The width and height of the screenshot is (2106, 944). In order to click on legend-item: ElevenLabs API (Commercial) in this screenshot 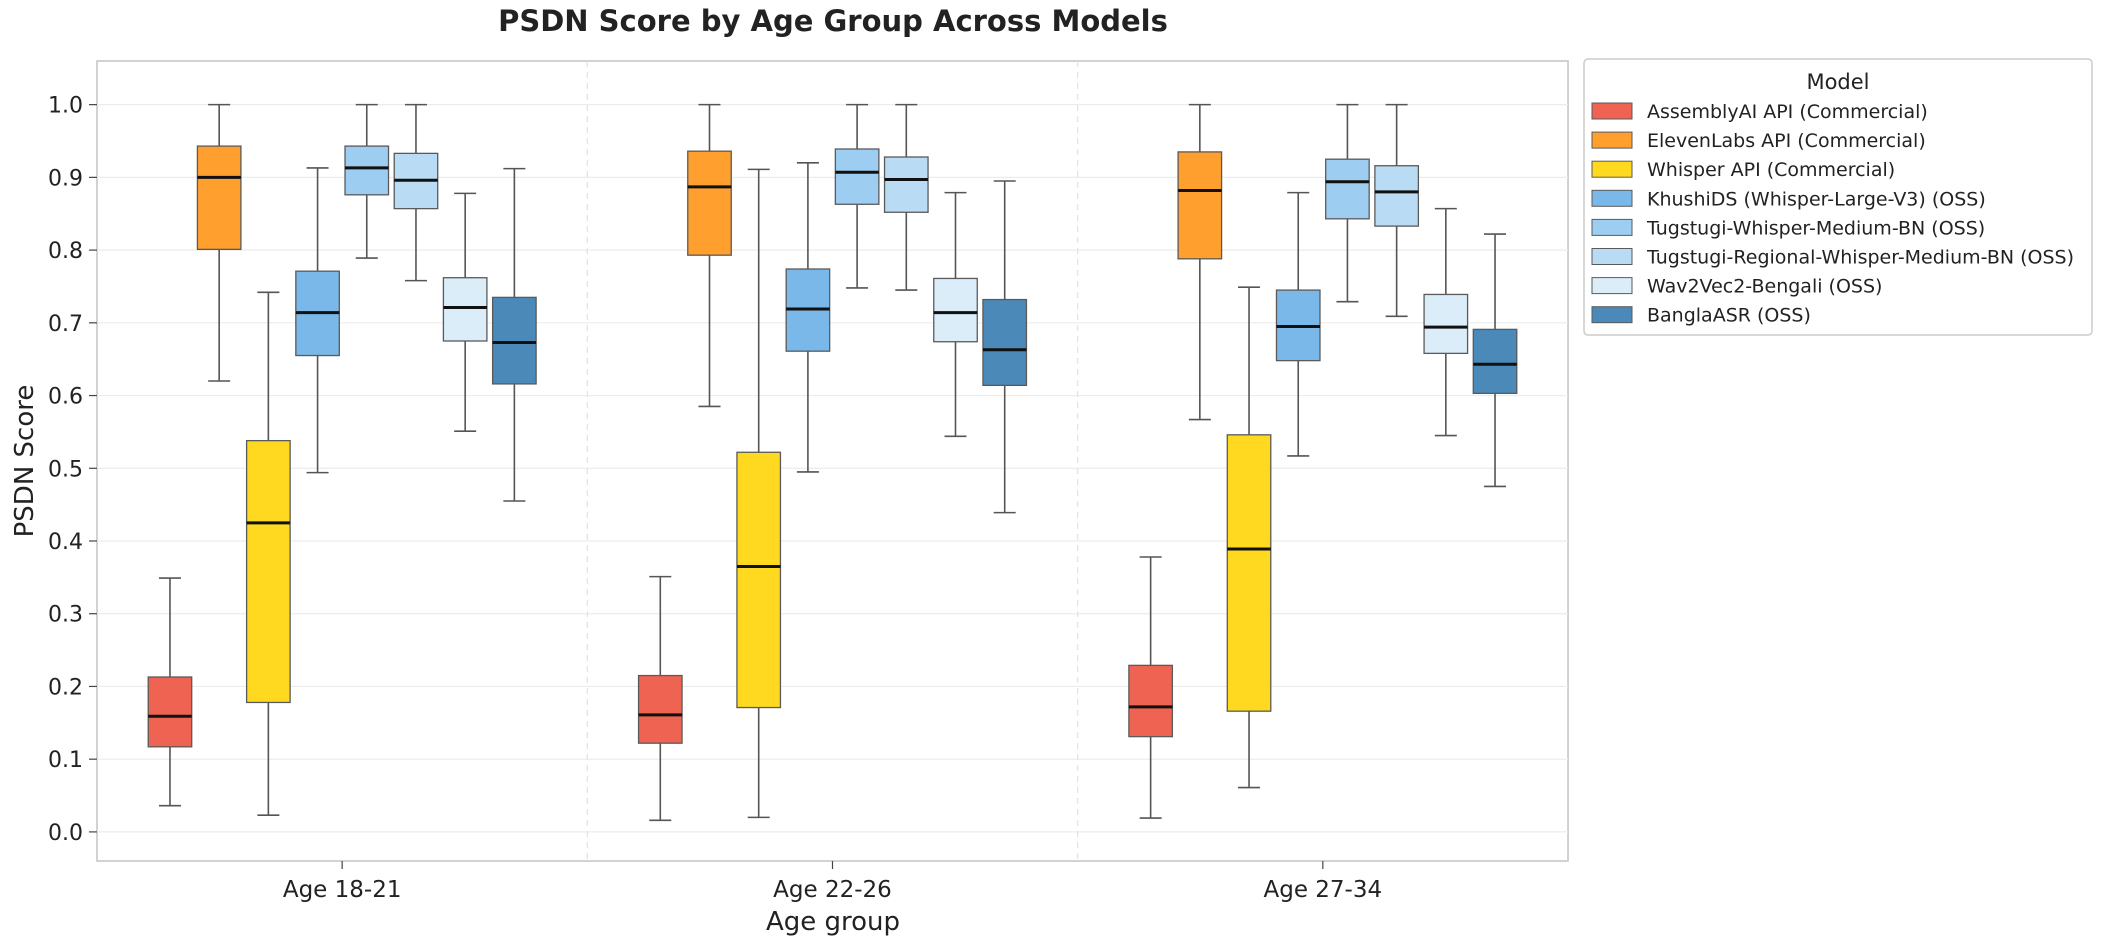, I will do `click(1758, 141)`.